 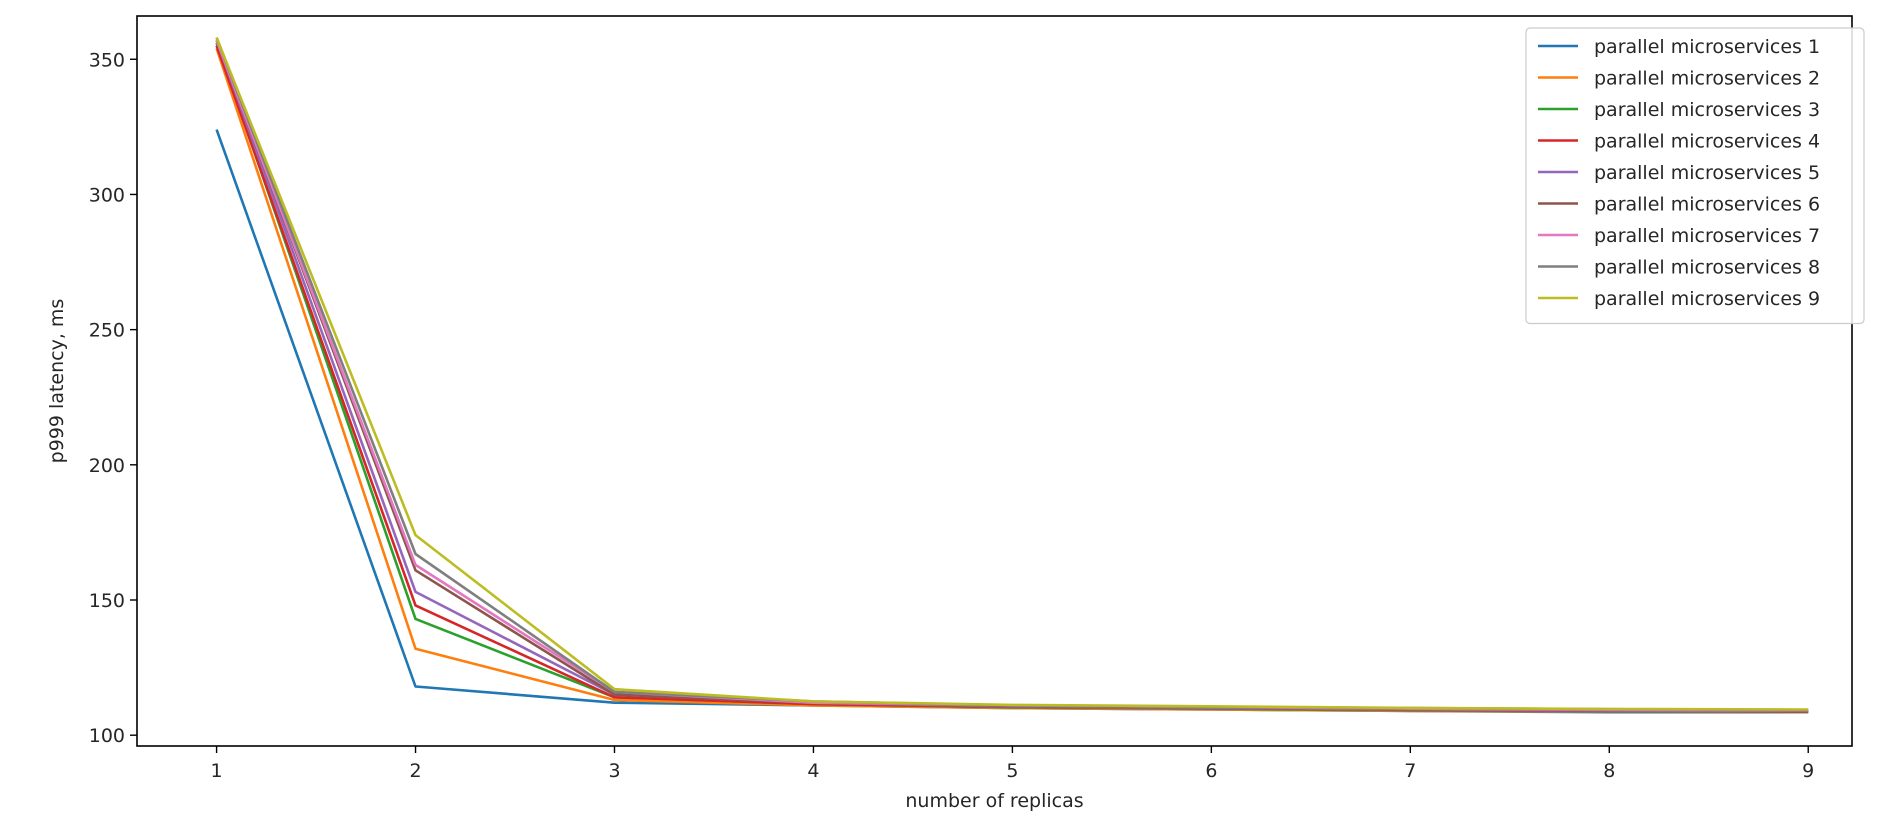 What do you see at coordinates (107, 331) in the screenshot?
I see `y-tick-label: 250` at bounding box center [107, 331].